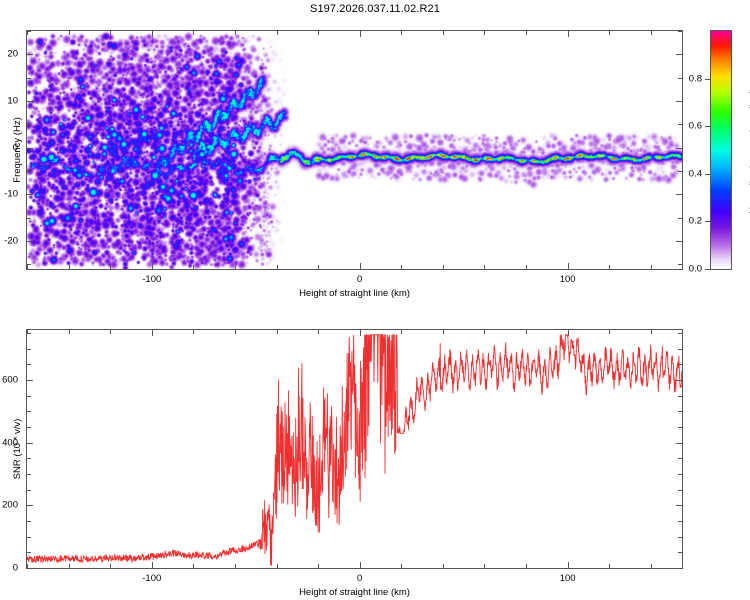 Image resolution: width=750 pixels, height=600 pixels. What do you see at coordinates (11, 194) in the screenshot?
I see `y-tick-label: -10` at bounding box center [11, 194].